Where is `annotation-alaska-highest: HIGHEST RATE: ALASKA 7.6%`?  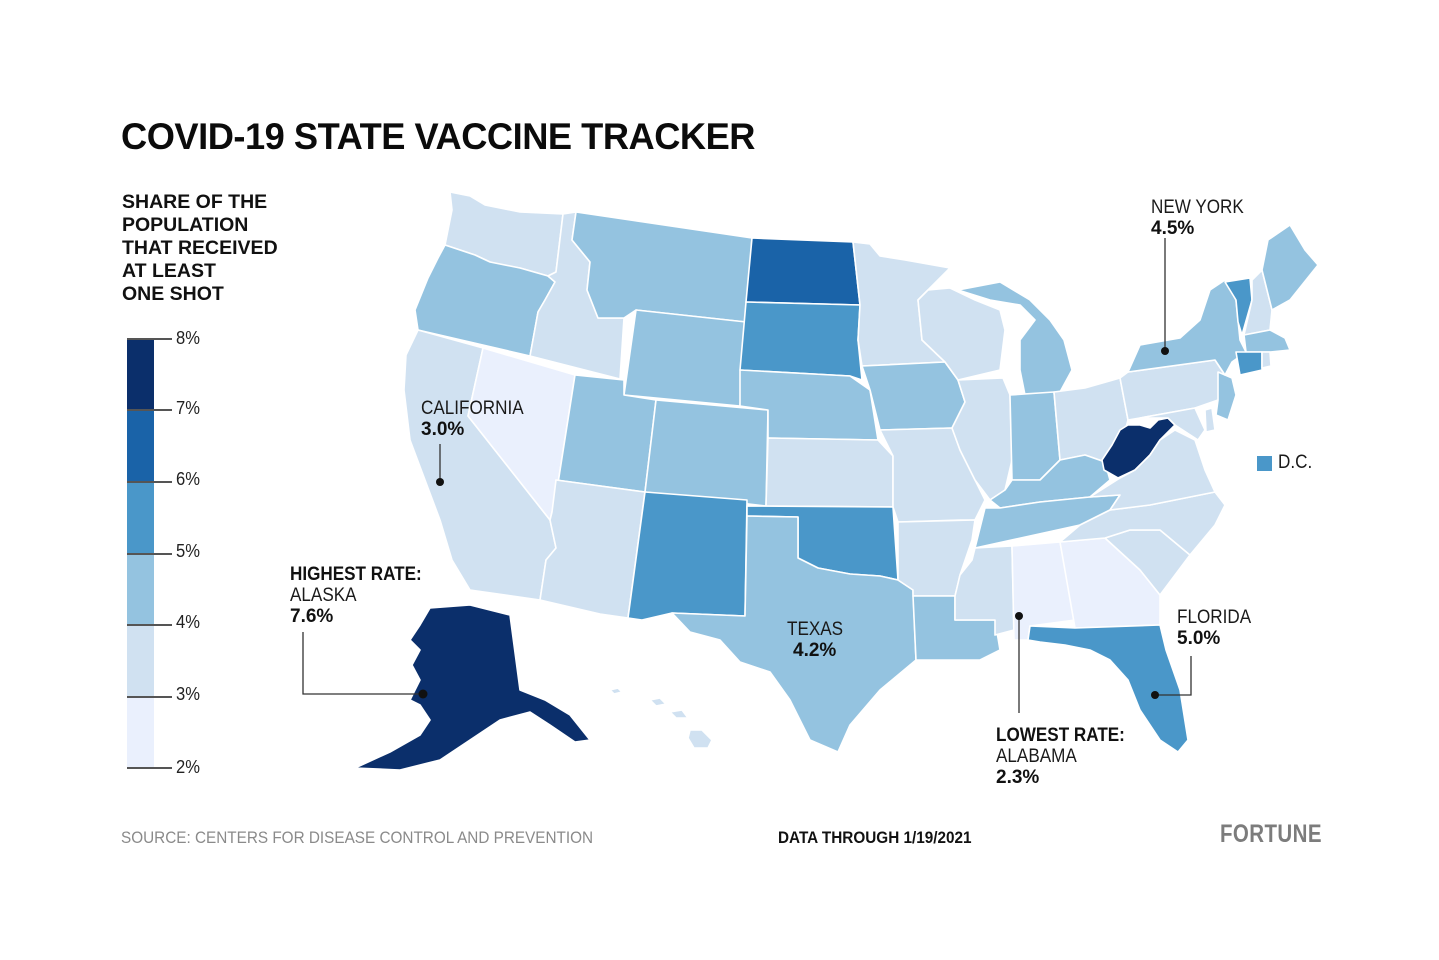 annotation-alaska-highest: HIGHEST RATE: ALASKA 7.6% is located at coordinates (363, 595).